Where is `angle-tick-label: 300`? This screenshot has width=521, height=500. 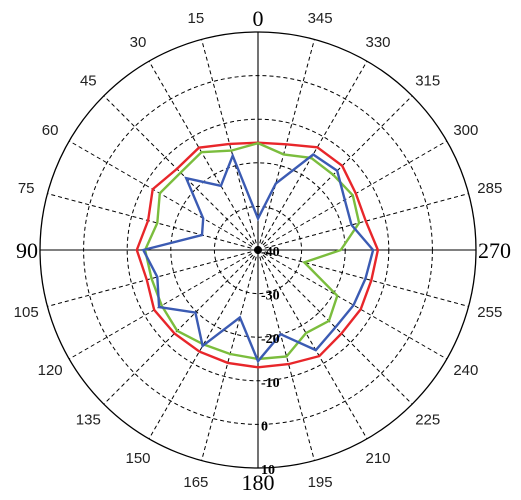 angle-tick-label: 300 is located at coordinates (465, 130).